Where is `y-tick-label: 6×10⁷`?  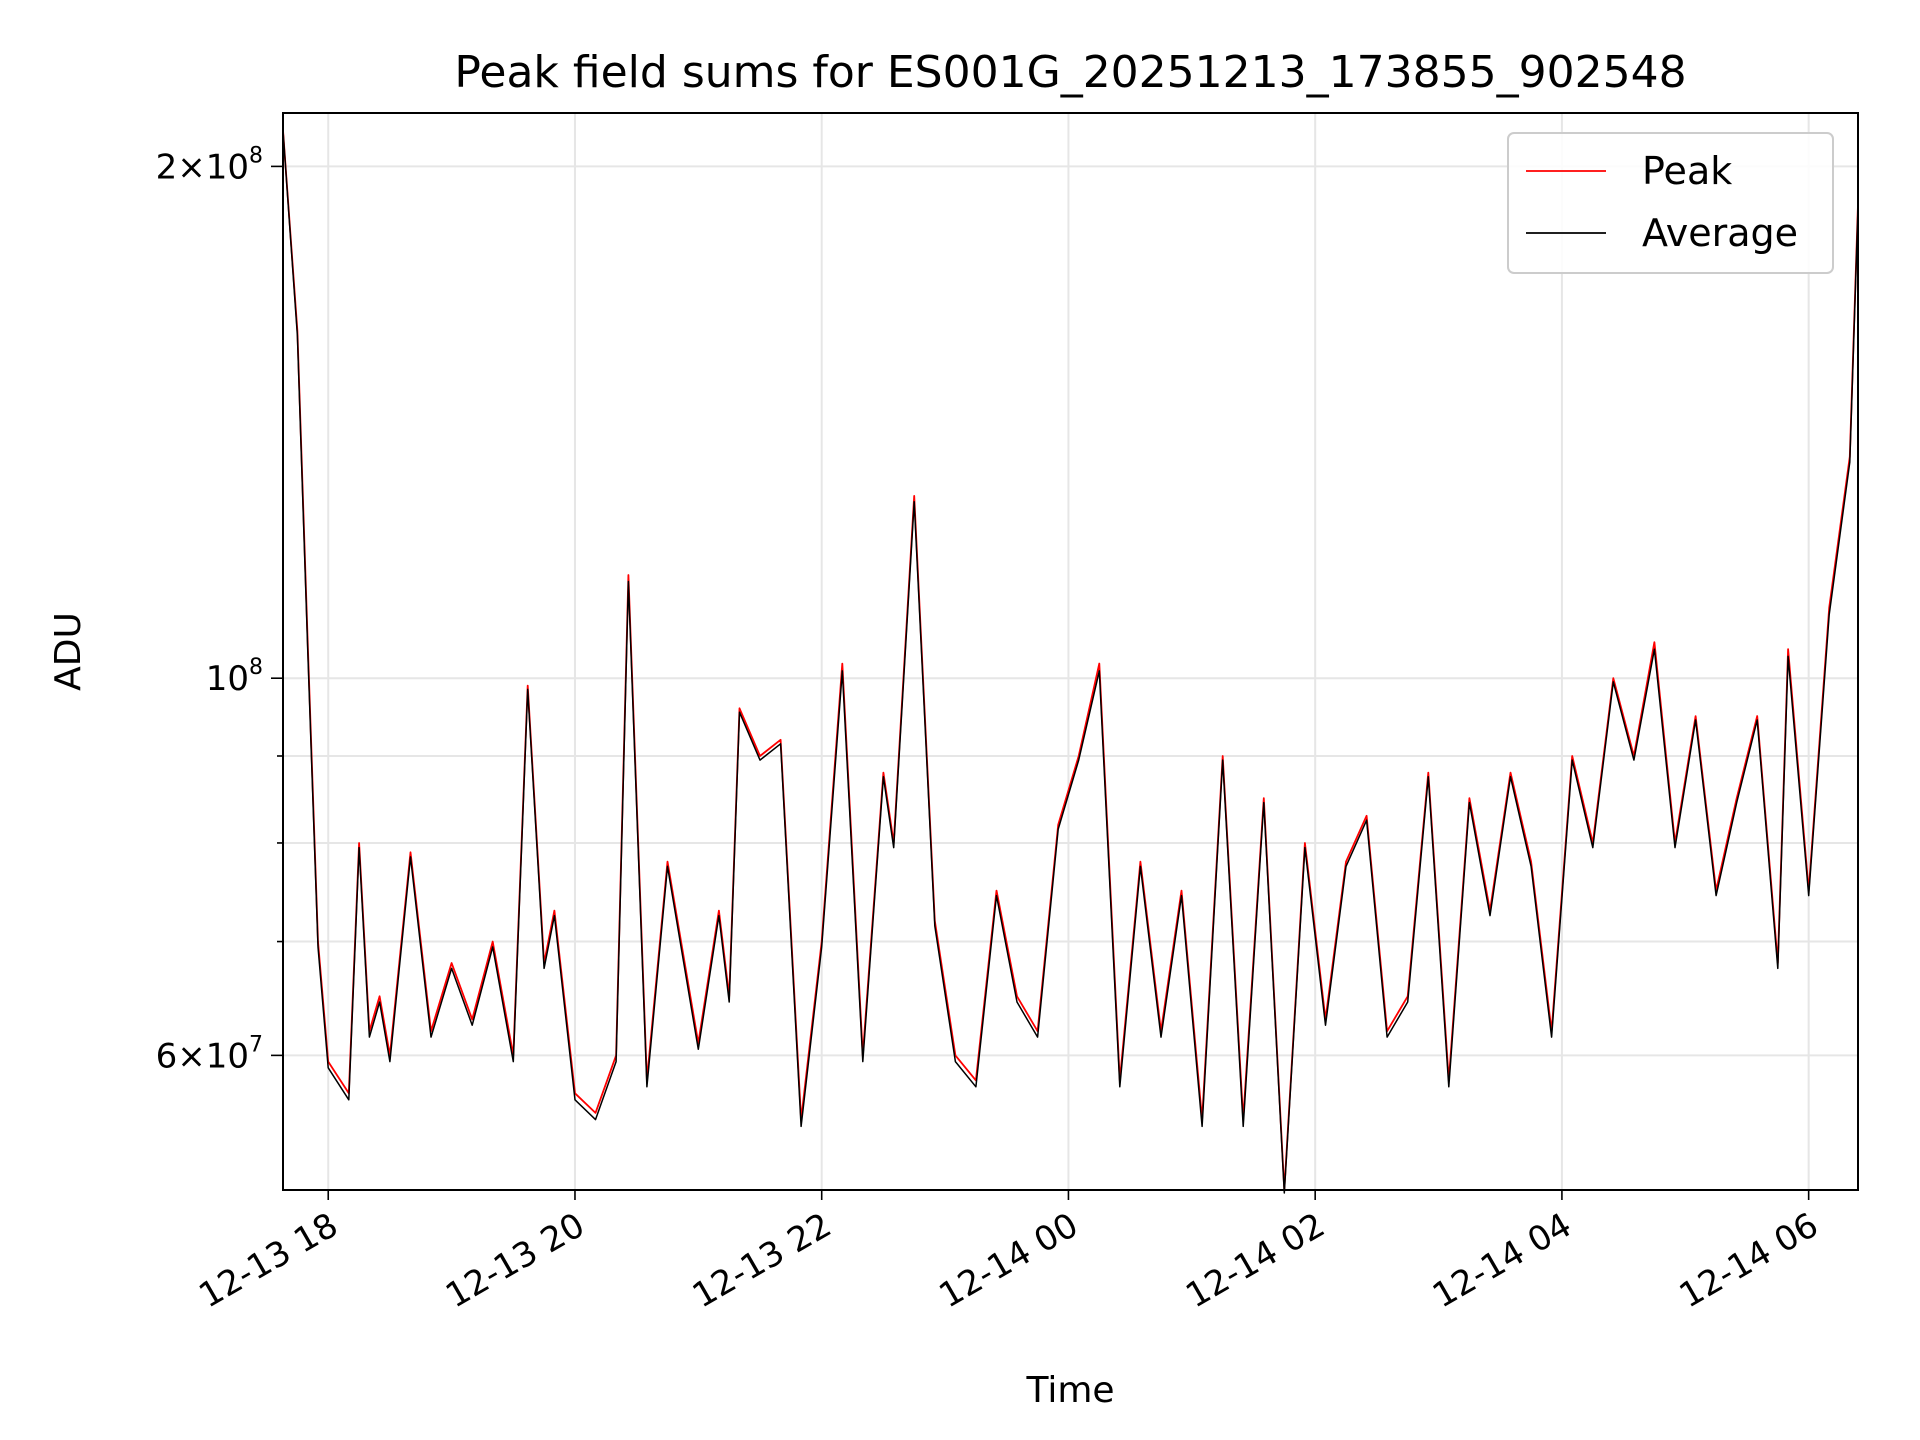
y-tick-label: 6×10⁷ is located at coordinates (209, 1054).